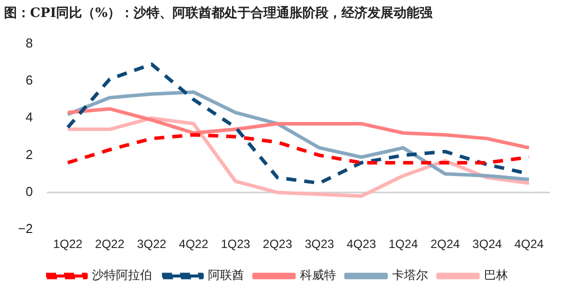 The width and height of the screenshot is (580, 292). What do you see at coordinates (218, 13) in the screenshot?
I see `chart-title: 图：CPI同比（%）：沙特、阿联酋都处于合理通胀阶段，经济发展动能强` at bounding box center [218, 13].